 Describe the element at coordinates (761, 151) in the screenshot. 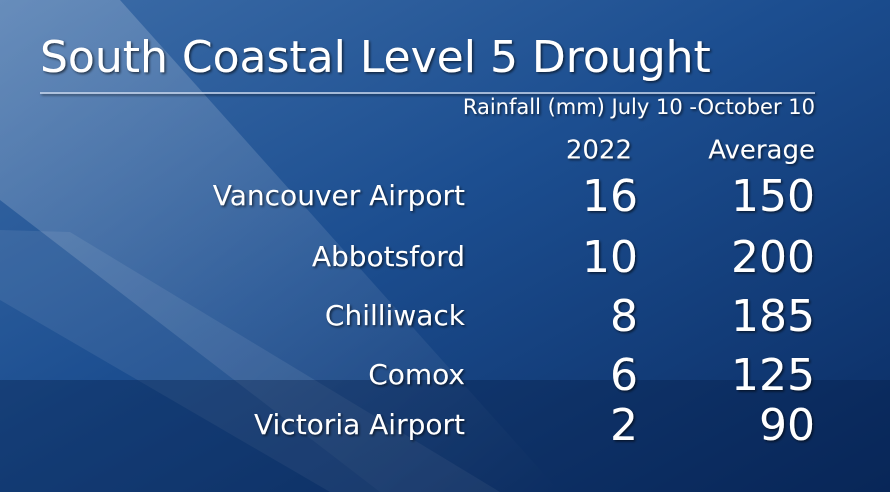

I see `column-header: Average` at that location.